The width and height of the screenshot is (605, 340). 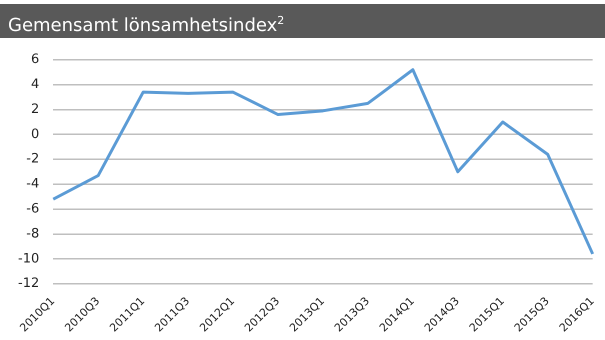 I want to click on y-tick-label: -2, so click(x=33, y=159).